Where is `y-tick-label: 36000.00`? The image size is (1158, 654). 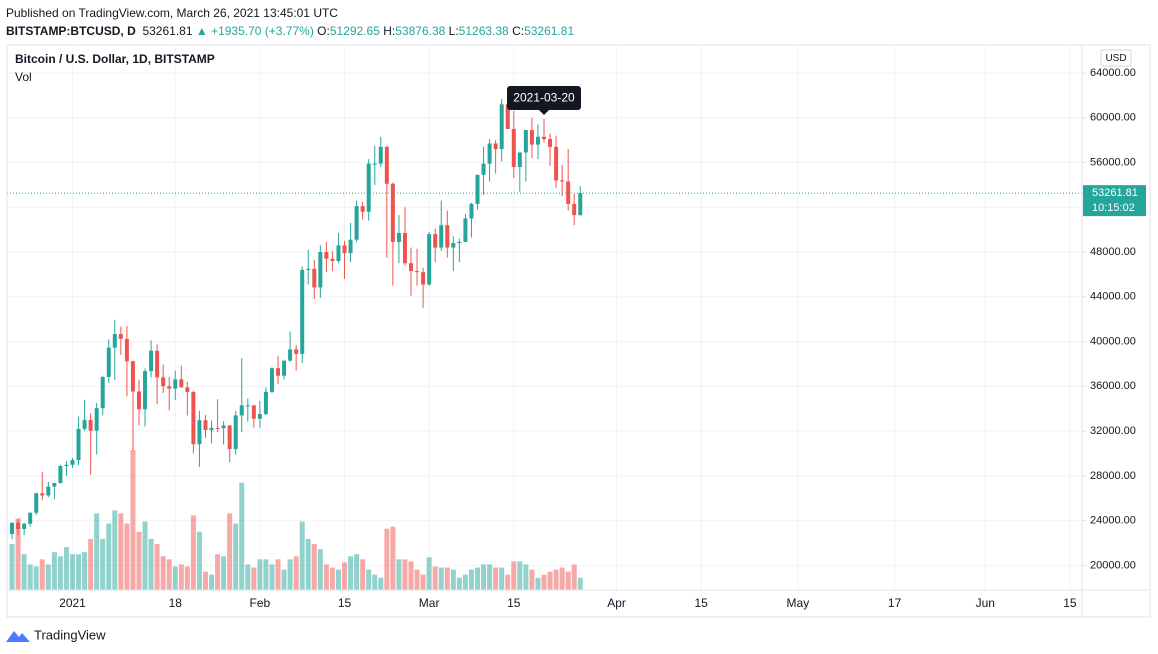 y-tick-label: 36000.00 is located at coordinates (1113, 386).